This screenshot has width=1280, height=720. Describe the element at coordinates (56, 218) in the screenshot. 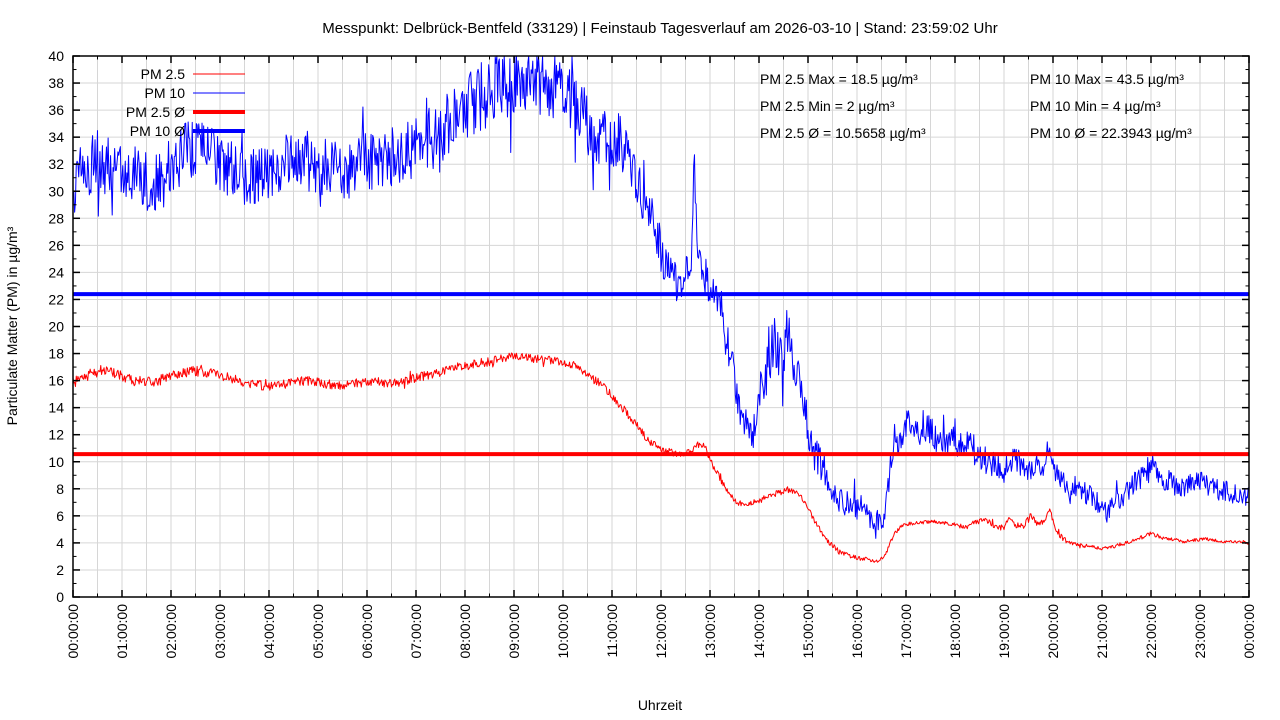

I see `y-tick-label: 28` at that location.